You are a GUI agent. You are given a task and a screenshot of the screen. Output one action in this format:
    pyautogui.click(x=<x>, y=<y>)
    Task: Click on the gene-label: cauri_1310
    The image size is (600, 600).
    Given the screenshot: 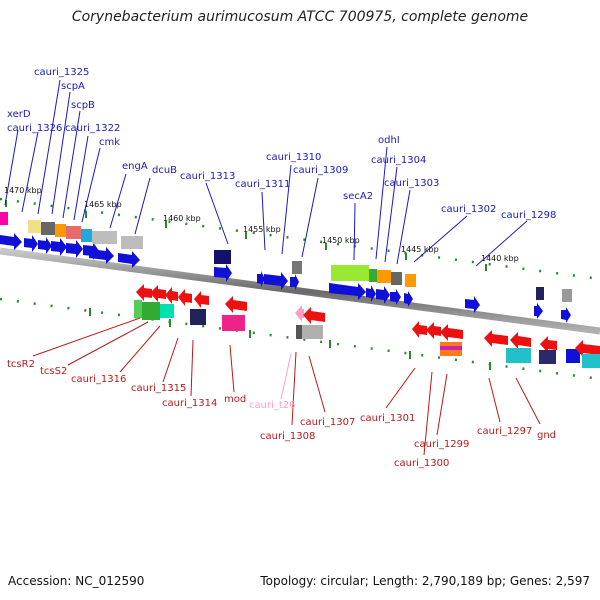 What is the action you would take?
    pyautogui.click(x=293, y=157)
    